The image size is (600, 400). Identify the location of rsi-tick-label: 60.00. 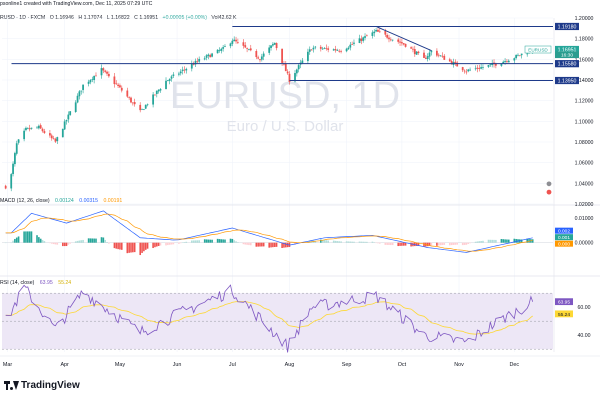
(584, 308).